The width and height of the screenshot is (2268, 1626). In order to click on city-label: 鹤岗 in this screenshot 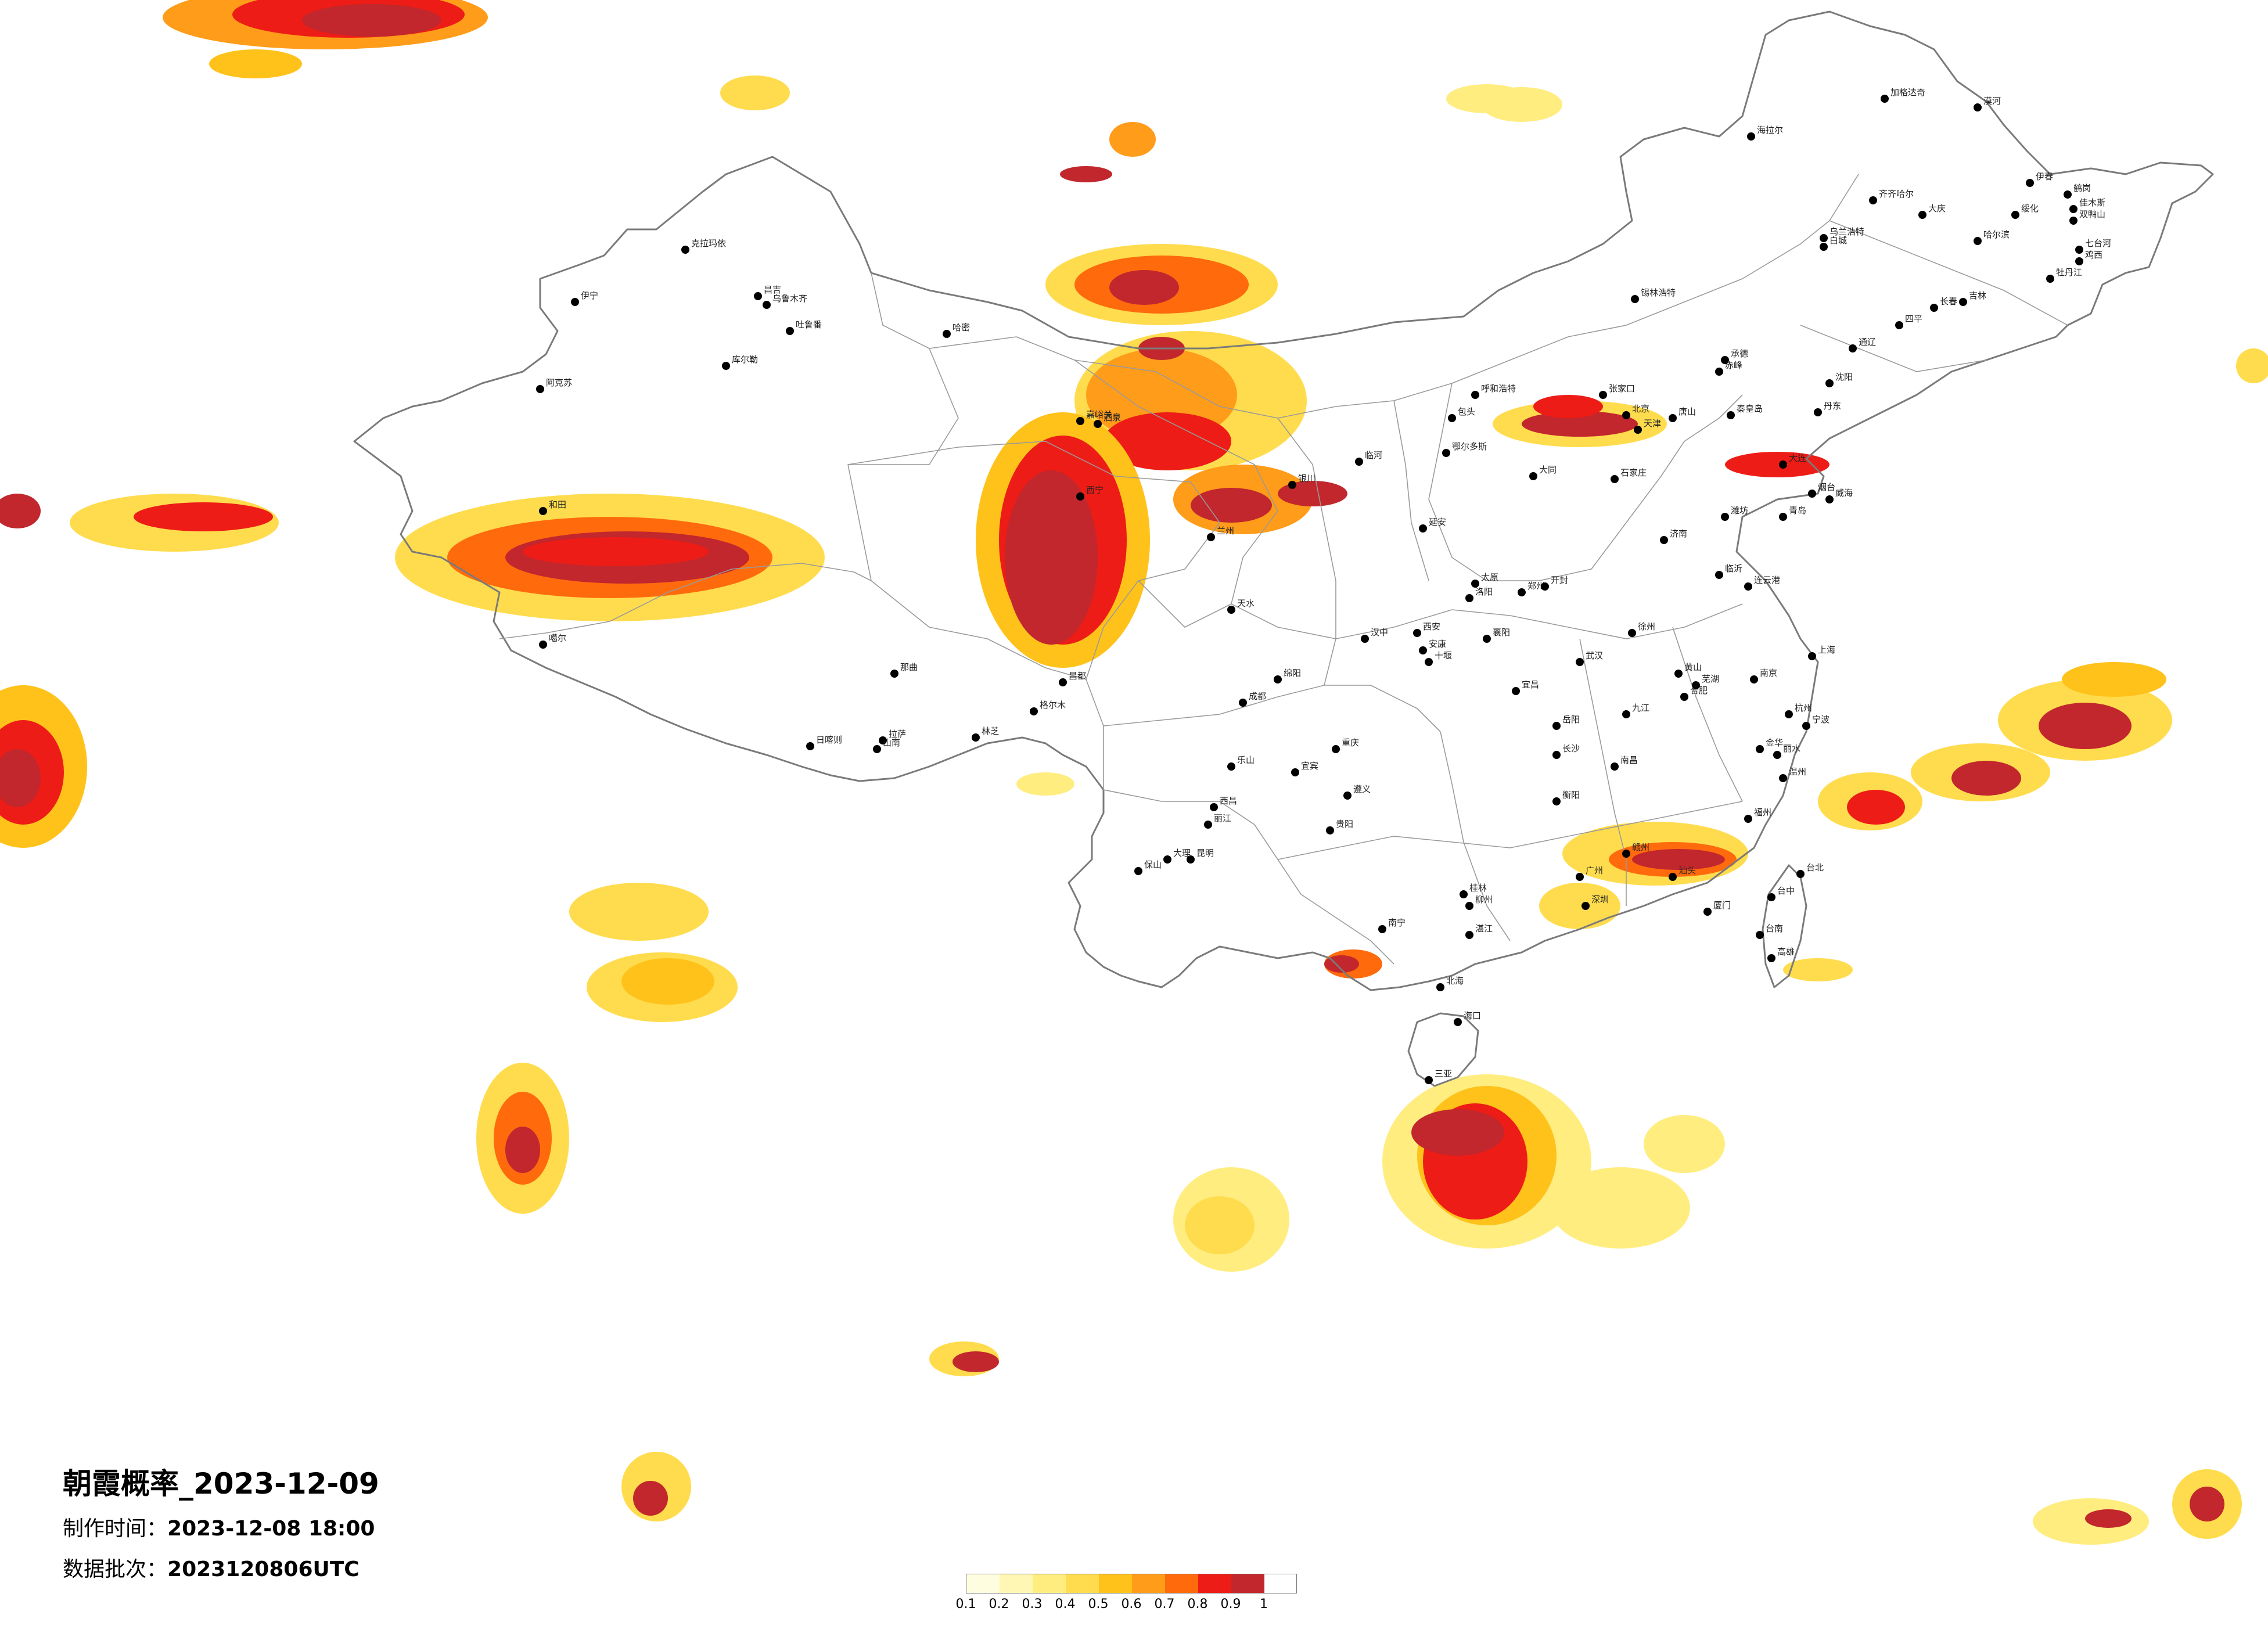, I will do `click(2082, 188)`.